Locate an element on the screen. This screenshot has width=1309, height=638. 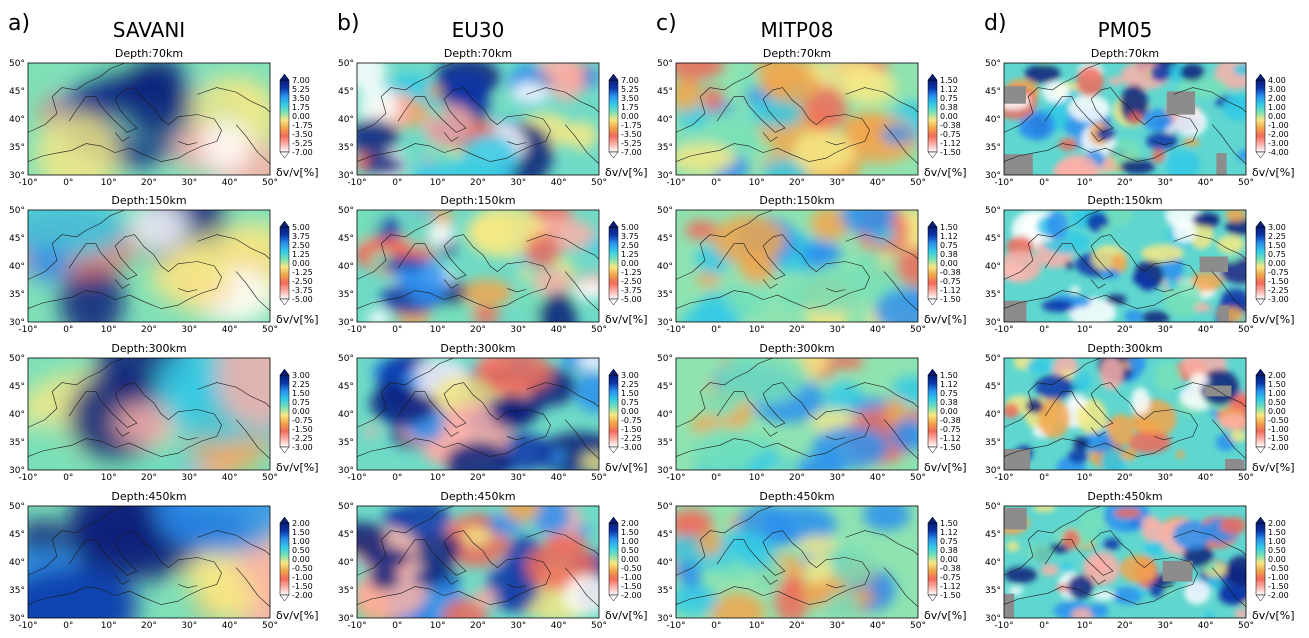
colorbar-tick-label: -2.00 is located at coordinates (302, 595).